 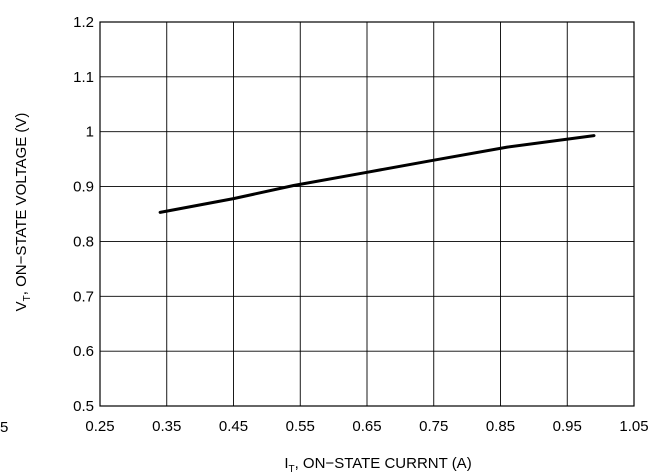 What do you see at coordinates (83, 22) in the screenshot?
I see `y-tick-label: 1.2` at bounding box center [83, 22].